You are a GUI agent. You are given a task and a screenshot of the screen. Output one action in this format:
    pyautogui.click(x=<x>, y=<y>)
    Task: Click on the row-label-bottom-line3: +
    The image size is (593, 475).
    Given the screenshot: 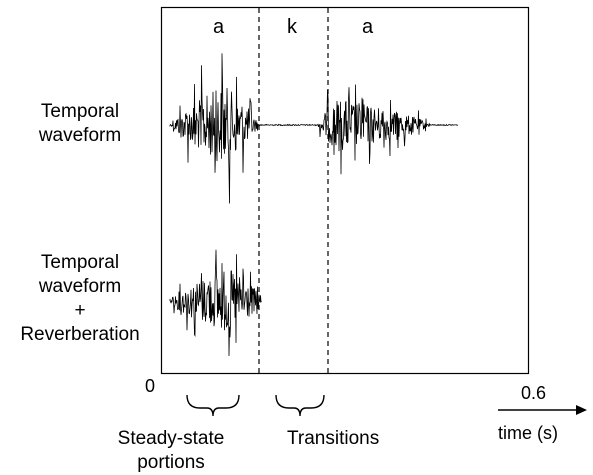 What is the action you would take?
    pyautogui.click(x=80, y=310)
    